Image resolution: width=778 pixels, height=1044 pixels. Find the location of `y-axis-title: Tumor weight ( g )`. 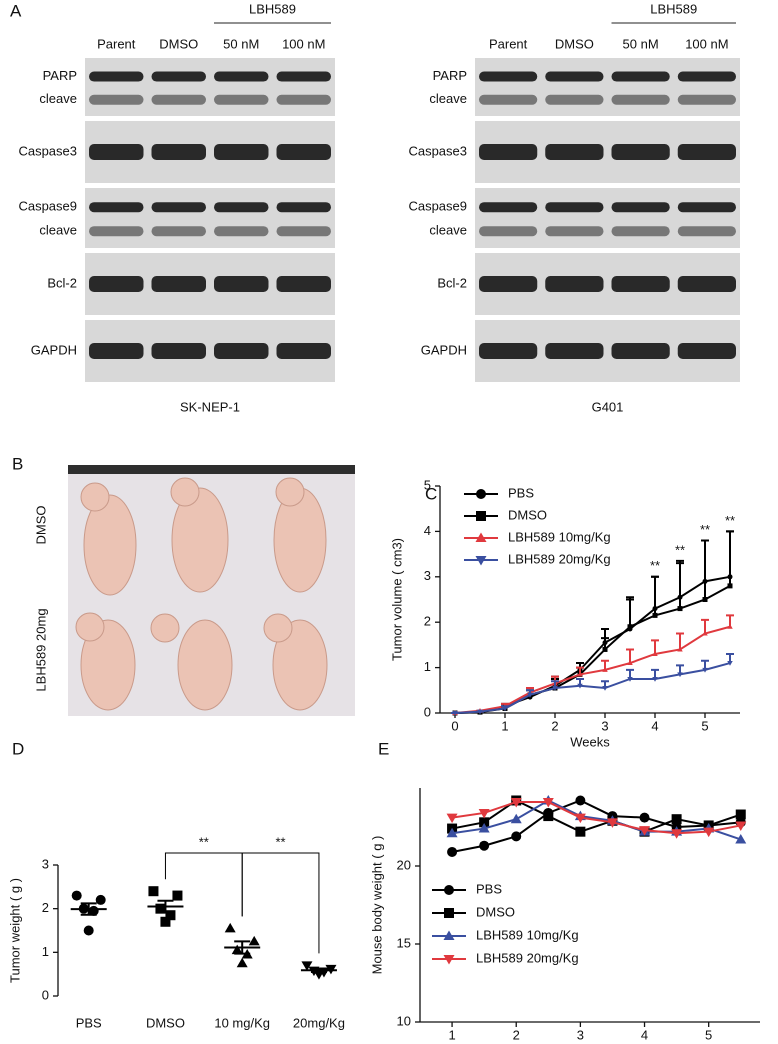

y-axis-title: Tumor weight ( g ) is located at coordinates (14, 930).